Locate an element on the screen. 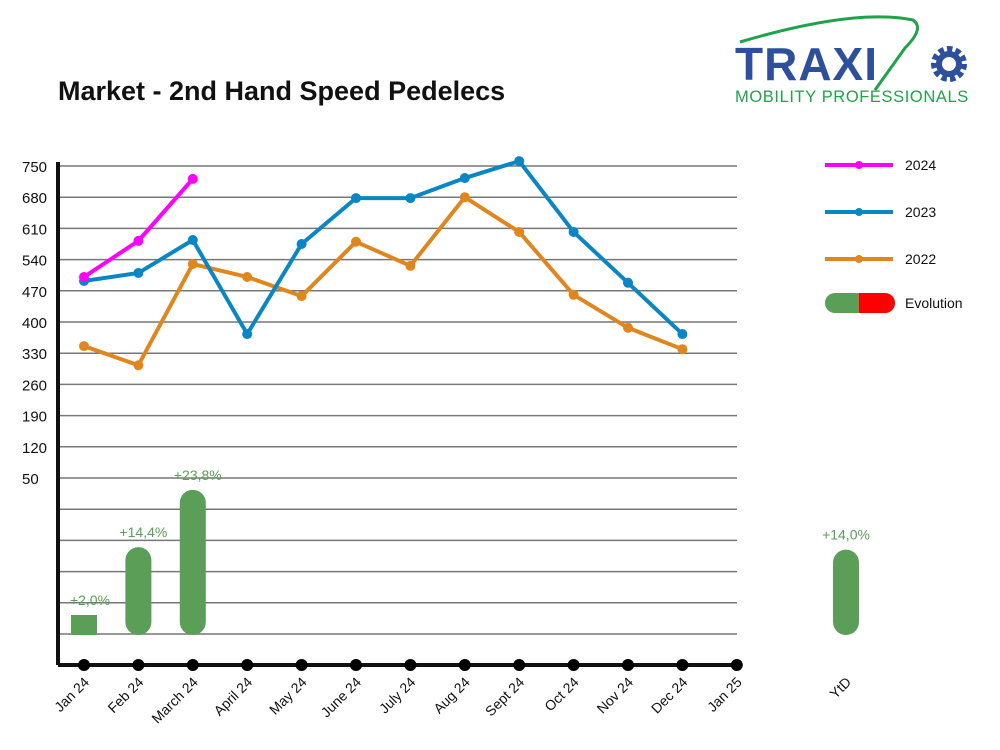 The width and height of the screenshot is (1000, 750). y-tick-label: 190 is located at coordinates (34, 417).